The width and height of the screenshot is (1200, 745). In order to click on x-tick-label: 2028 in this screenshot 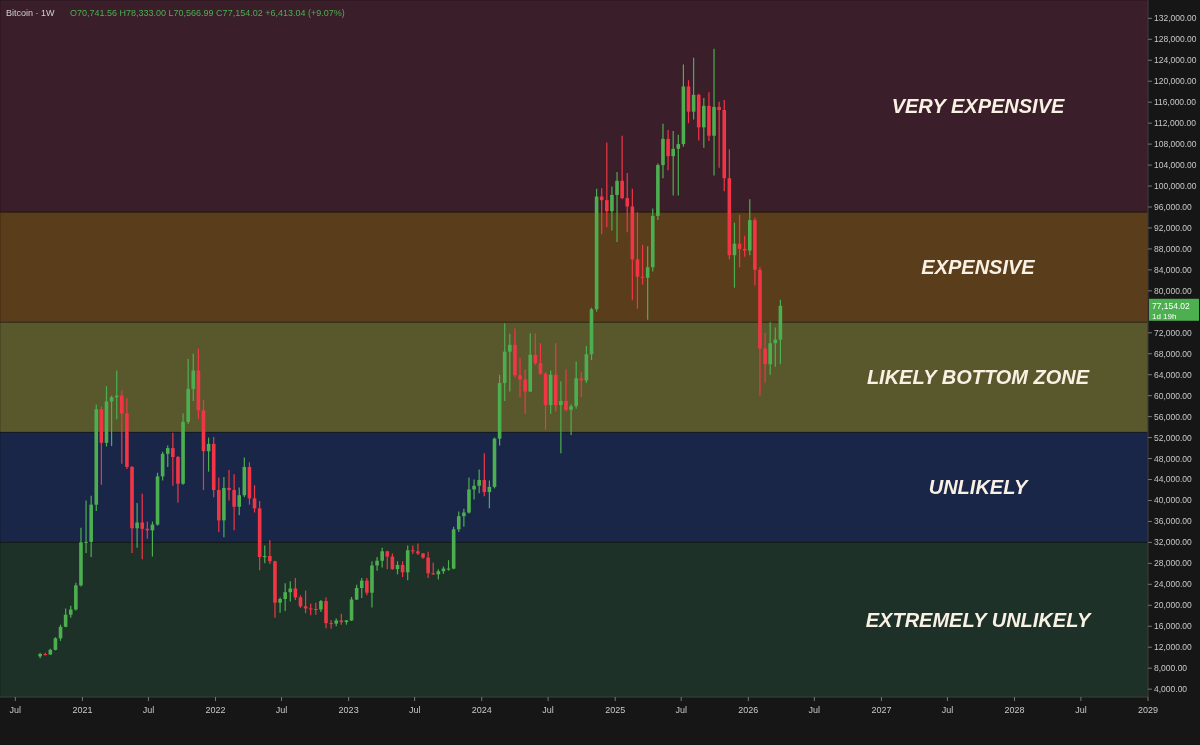, I will do `click(1014, 710)`.